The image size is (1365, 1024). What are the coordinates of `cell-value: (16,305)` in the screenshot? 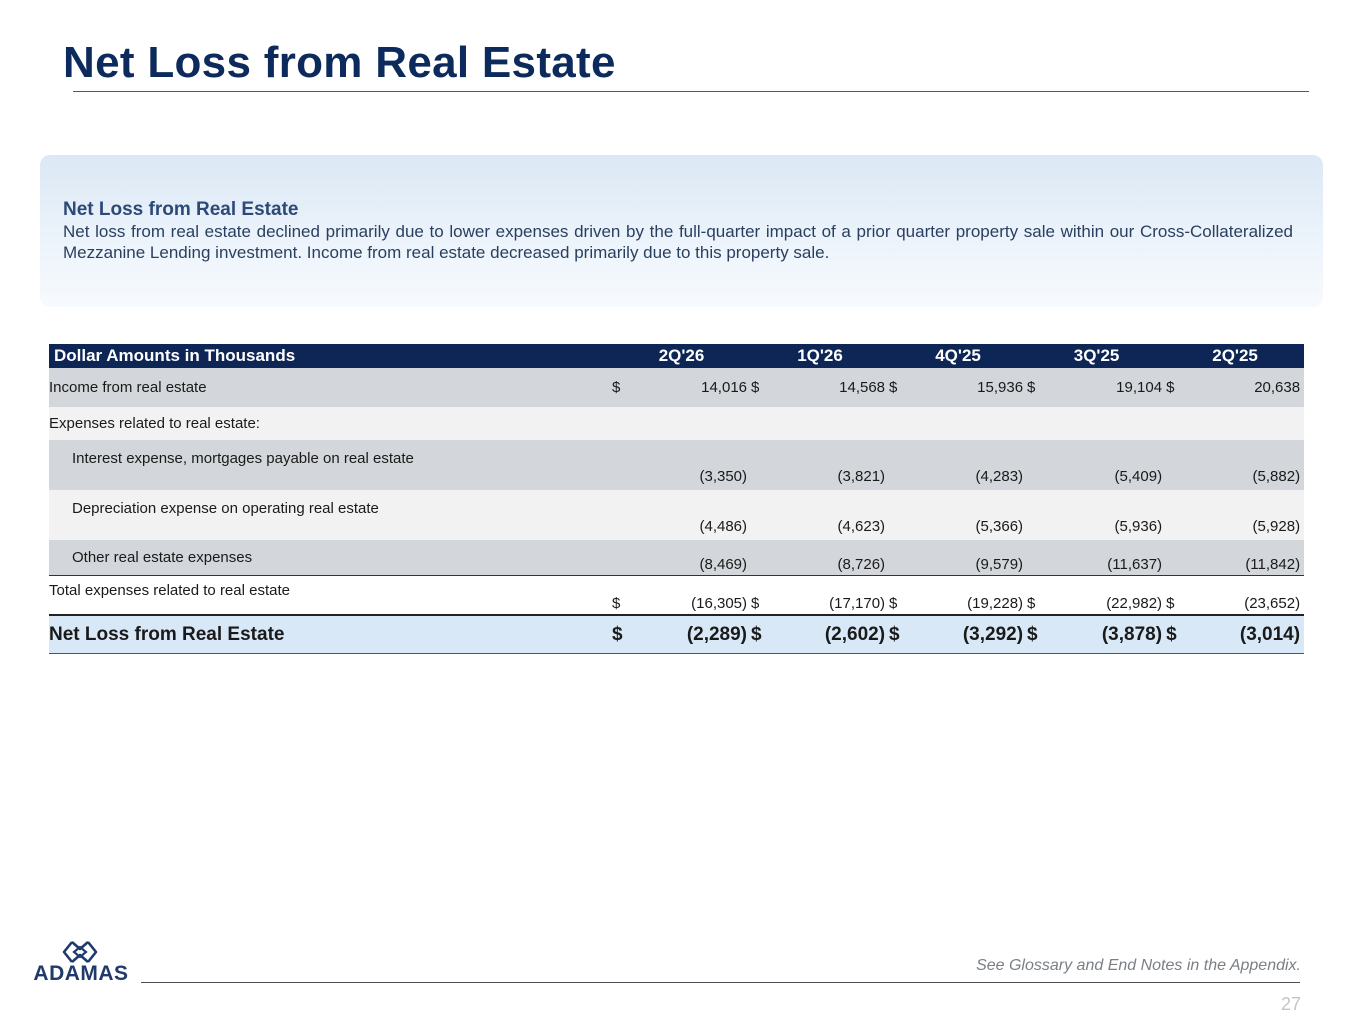 It's located at (692, 595).